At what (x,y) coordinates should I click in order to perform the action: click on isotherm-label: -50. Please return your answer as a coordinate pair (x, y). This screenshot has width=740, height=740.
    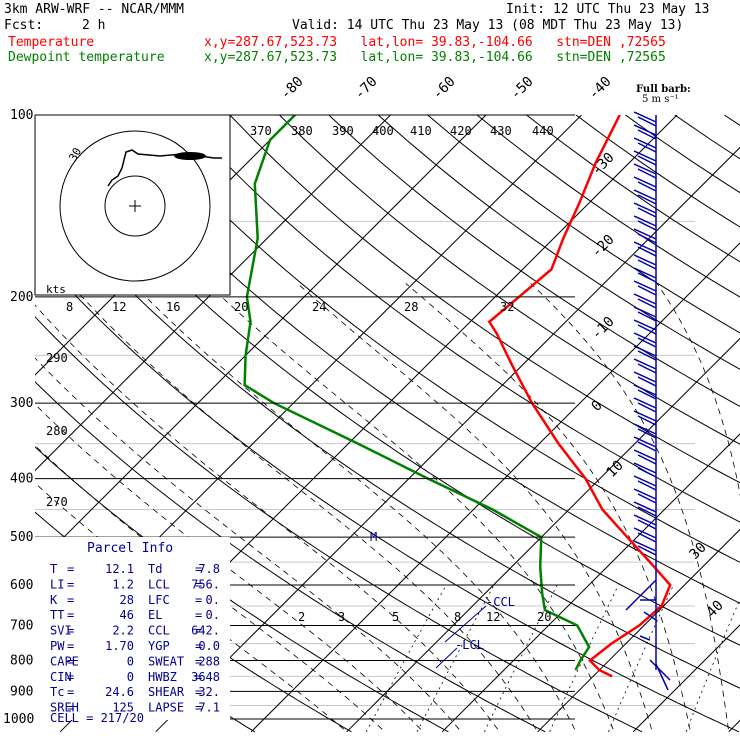
    Looking at the image, I should click on (522, 88).